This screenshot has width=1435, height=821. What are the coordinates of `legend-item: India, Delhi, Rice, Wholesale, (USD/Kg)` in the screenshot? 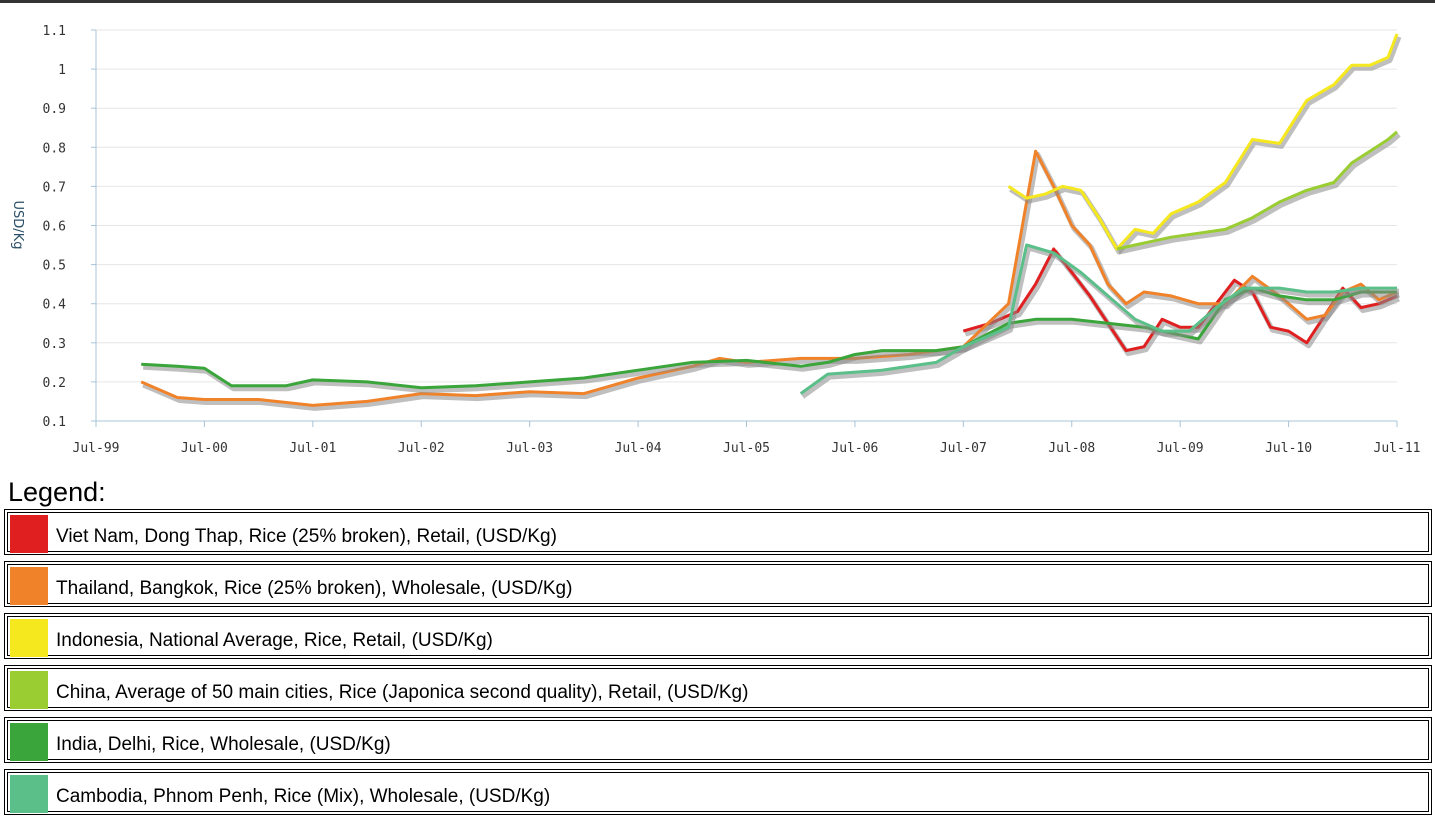 It's located at (718, 740).